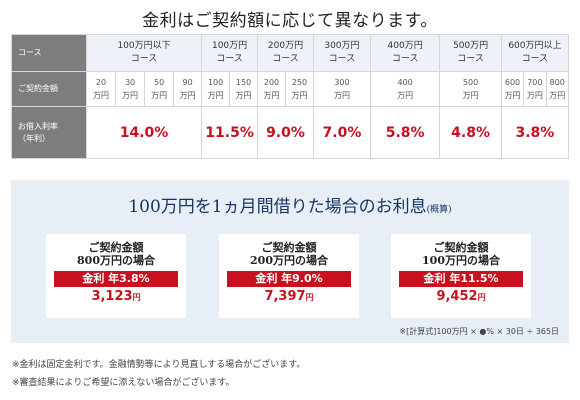  I want to click on course-cell: 200万円 コース, so click(285, 53).